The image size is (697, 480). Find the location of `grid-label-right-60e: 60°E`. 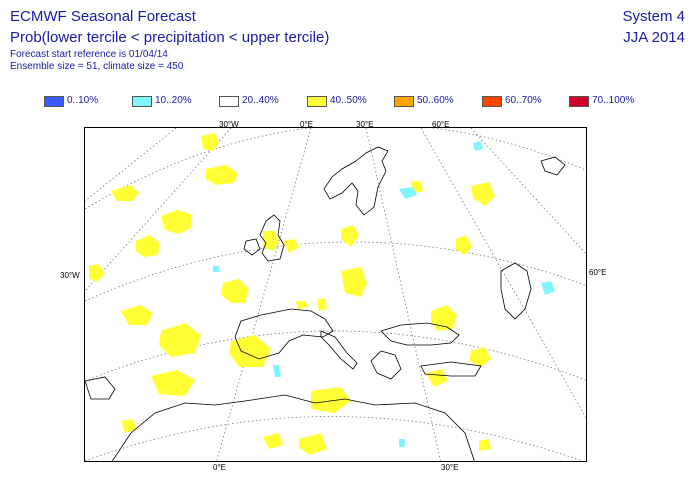

grid-label-right-60e: 60°E is located at coordinates (598, 272).